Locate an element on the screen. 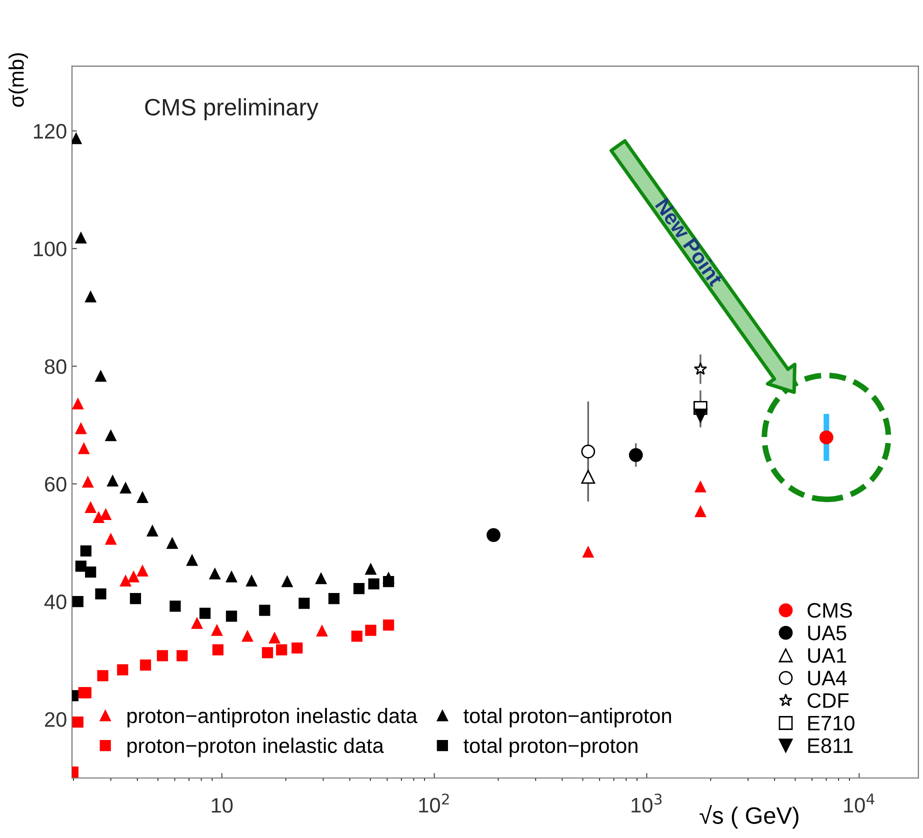  x-axis-title: √s ( GeV) is located at coordinates (749, 817).